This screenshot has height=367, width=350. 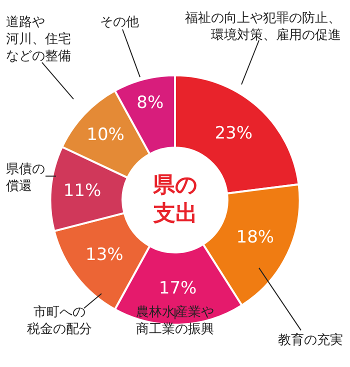 What do you see at coordinates (105, 134) in the screenshot?
I see `data-label: 10%` at bounding box center [105, 134].